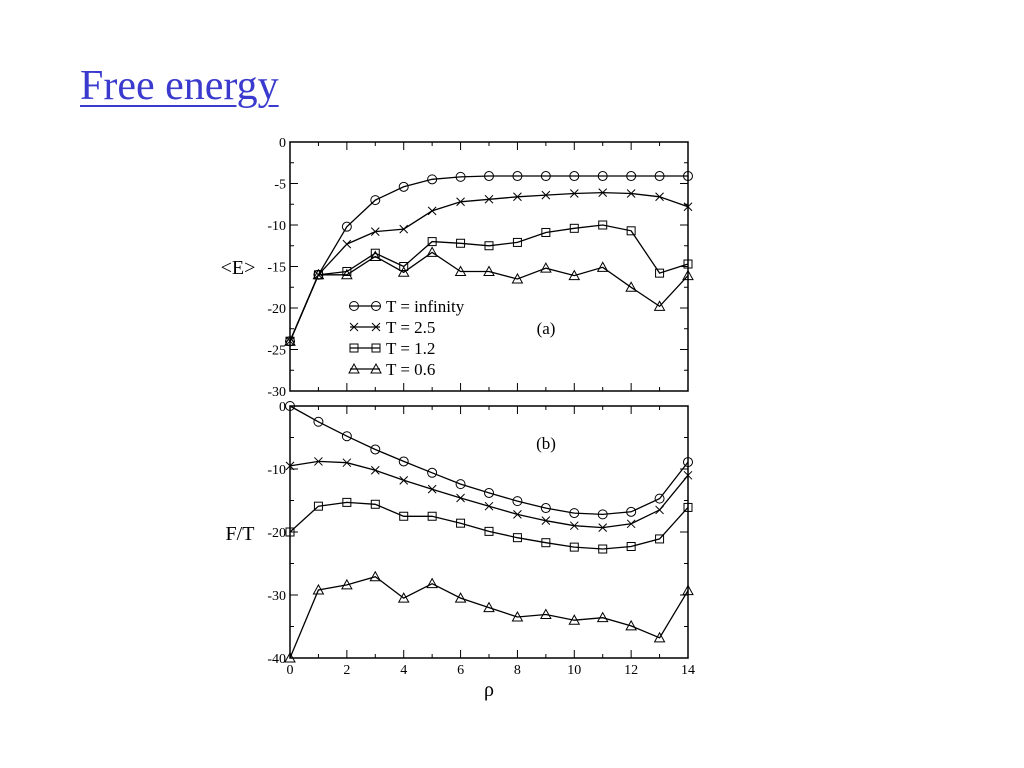  What do you see at coordinates (276, 392) in the screenshot?
I see `panel-a-ytick-label: -30` at bounding box center [276, 392].